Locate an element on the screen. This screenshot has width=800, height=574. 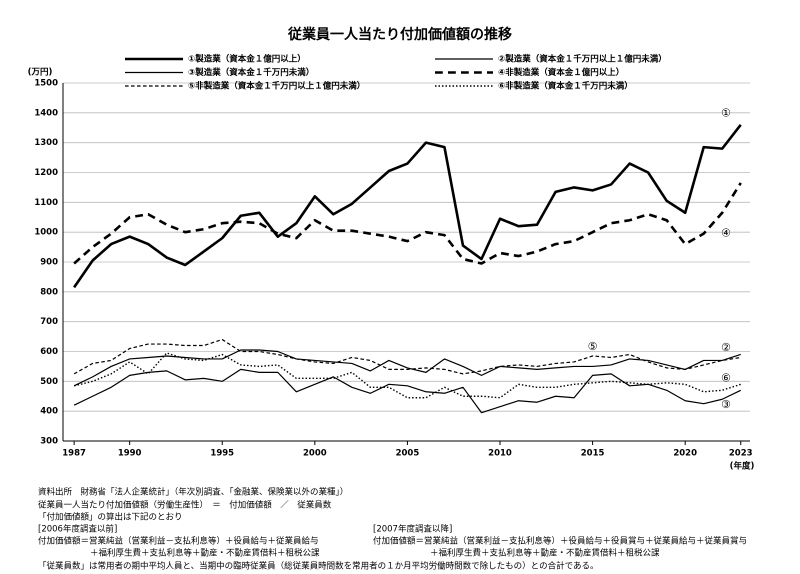
y-tick-label: 1000 is located at coordinates (46, 233).